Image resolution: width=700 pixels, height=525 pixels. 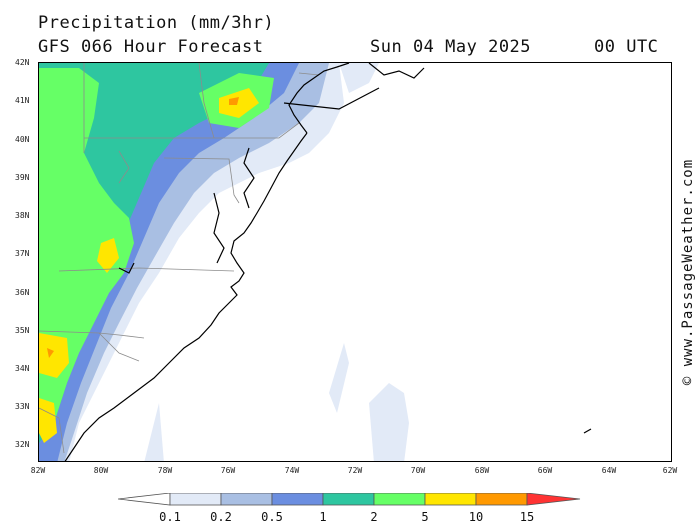 I want to click on precip-light-south, so click(x=154, y=432).